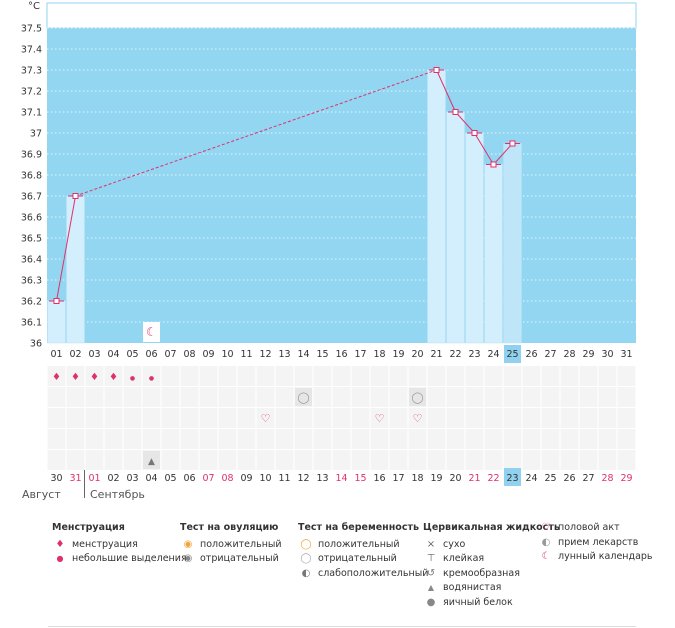 This screenshot has width=675, height=628. Describe the element at coordinates (341, 478) in the screenshot. I see `date-label: 14` at that location.